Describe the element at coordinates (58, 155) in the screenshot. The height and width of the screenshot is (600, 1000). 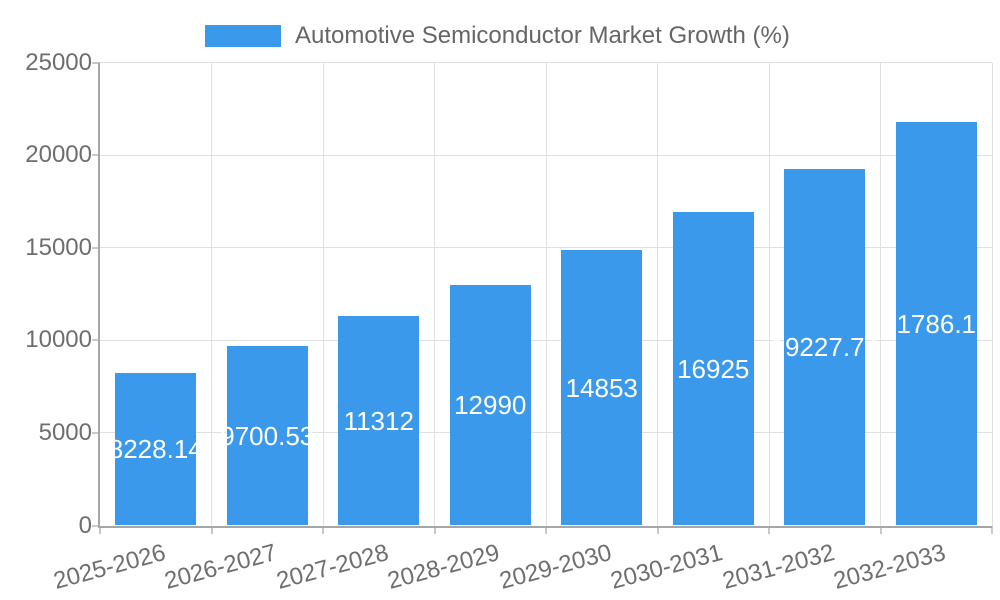
I see `y-tick-label-20000: 20000` at that location.